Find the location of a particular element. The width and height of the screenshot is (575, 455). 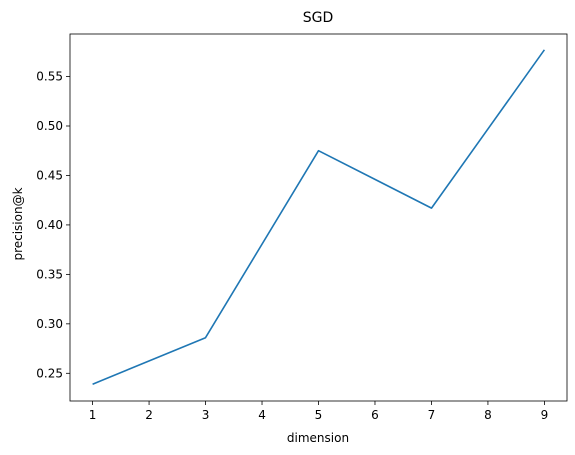

y-tick-label: 0.30 is located at coordinates (49, 324).